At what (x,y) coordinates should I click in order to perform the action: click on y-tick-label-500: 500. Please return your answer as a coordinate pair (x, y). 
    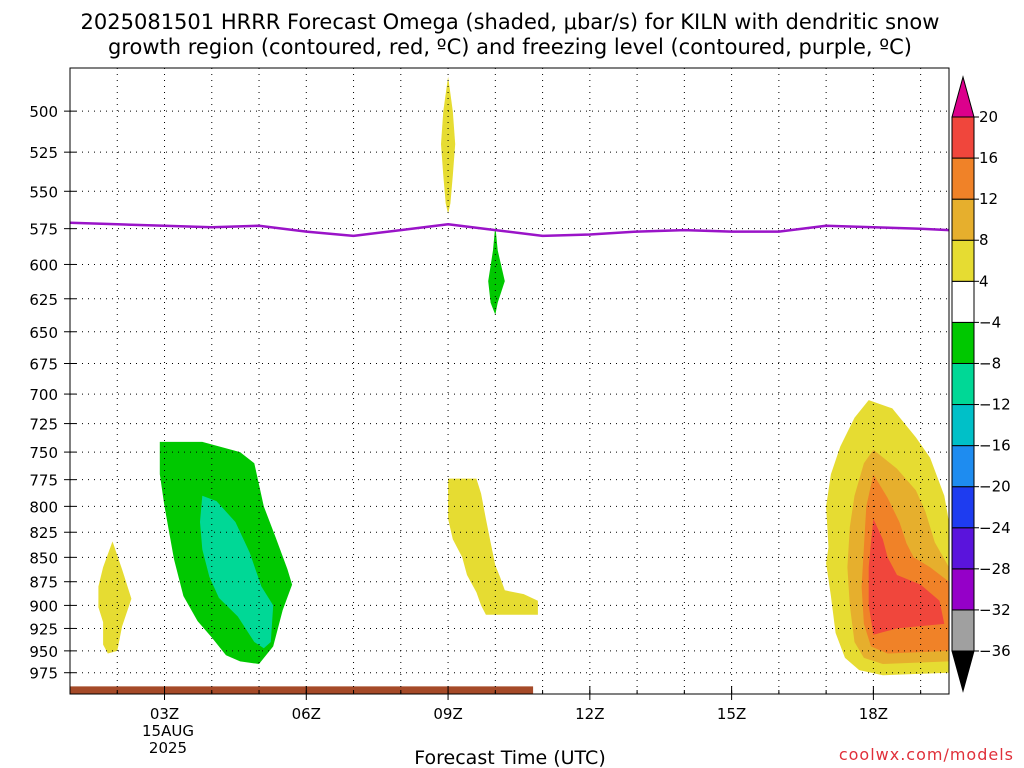
    Looking at the image, I should click on (43, 112).